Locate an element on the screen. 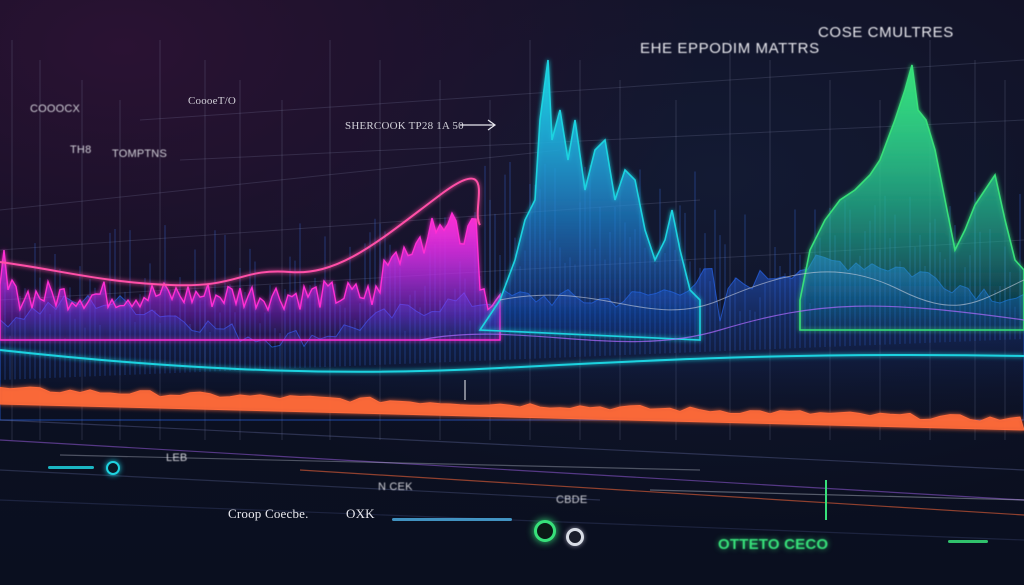 The image size is (1024, 585). upper-left-label: CoooeT/O is located at coordinates (212, 101).